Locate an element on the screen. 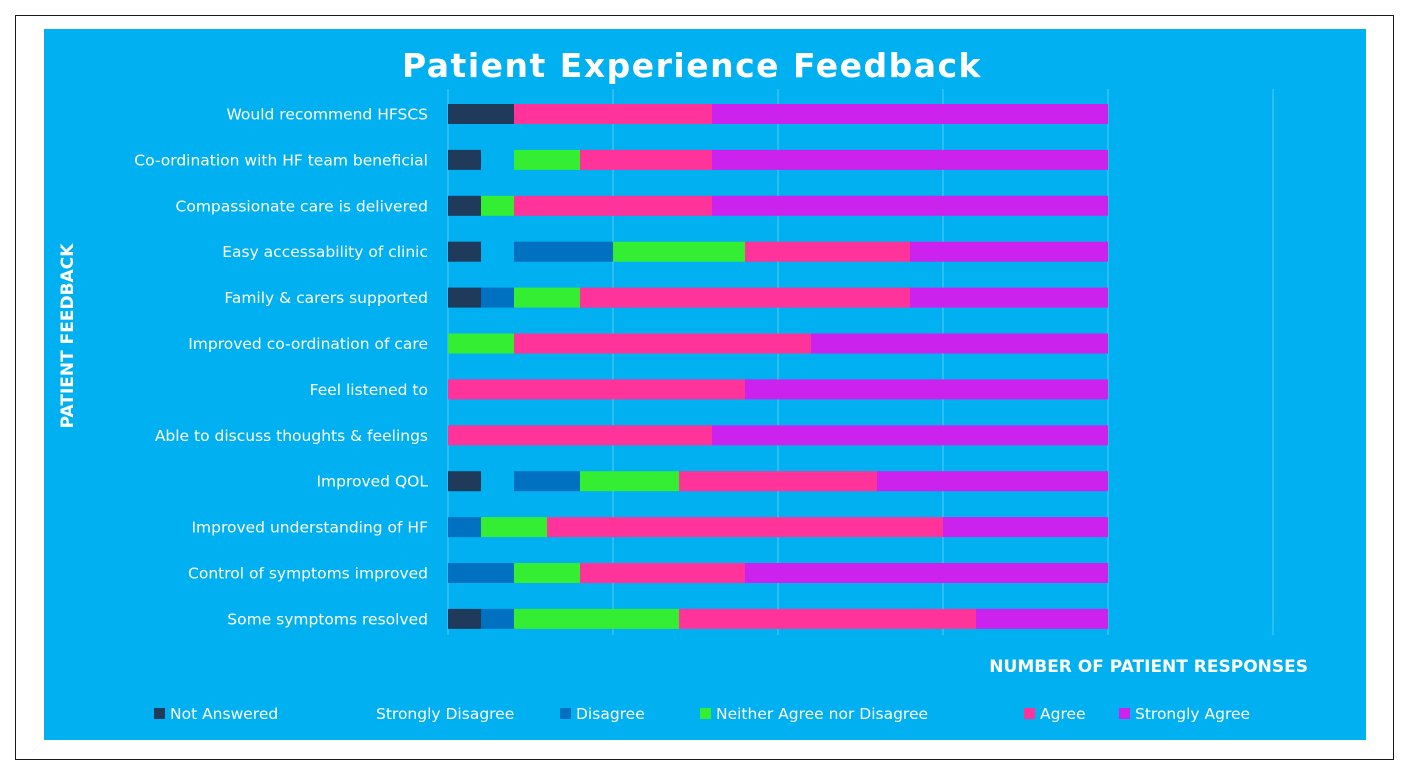  category-label: Easy accessability of clinic is located at coordinates (325, 252).